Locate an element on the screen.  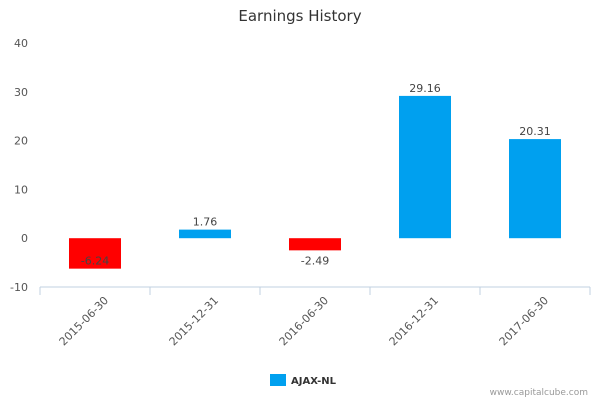
y-tick-label: 0 is located at coordinates (24, 238).